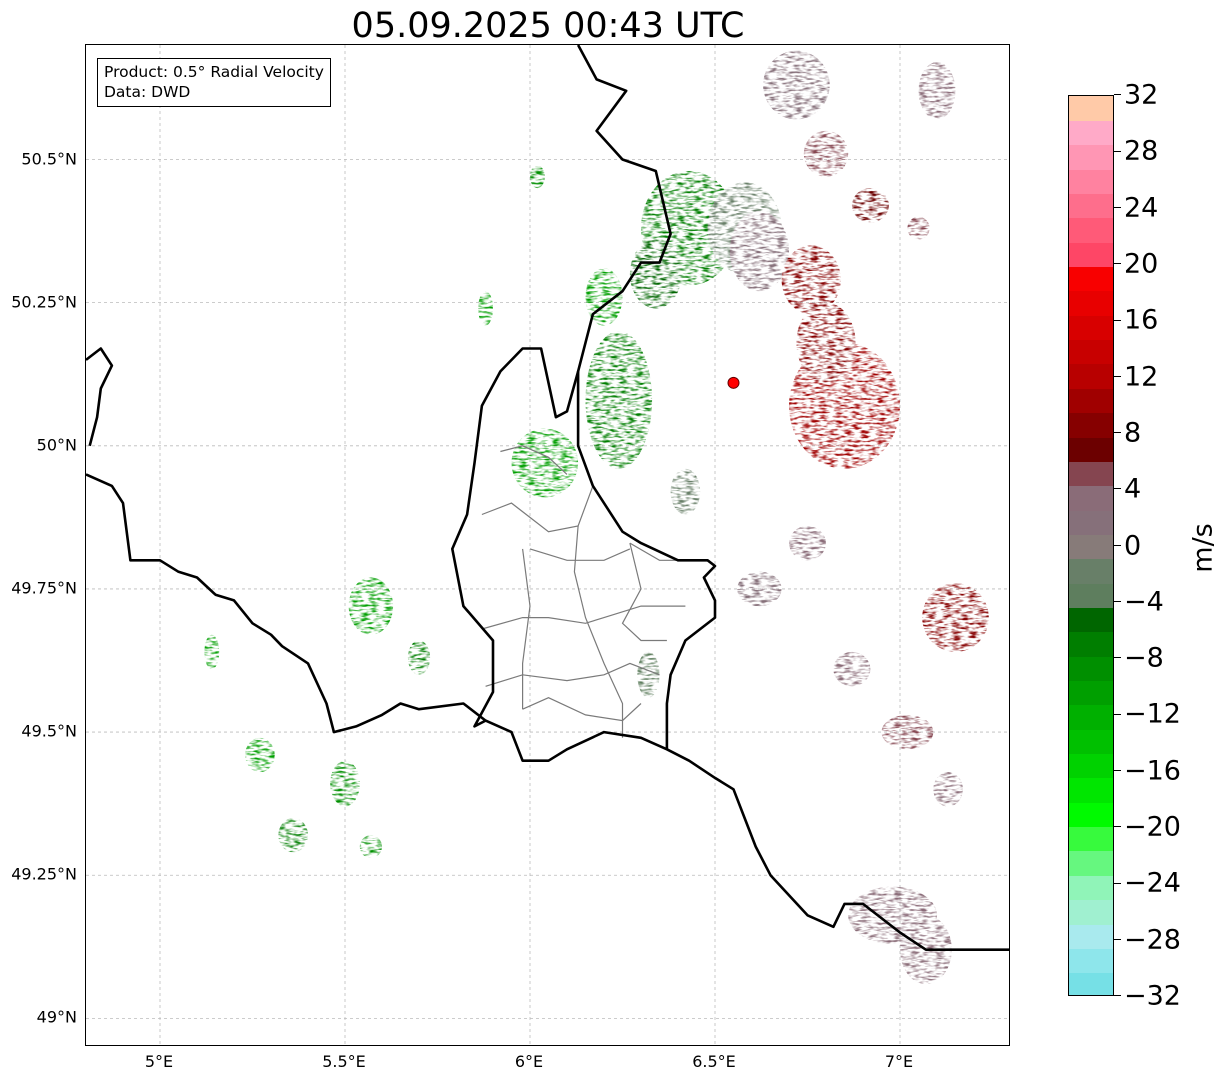  I want to click on radar-site, so click(733, 382).